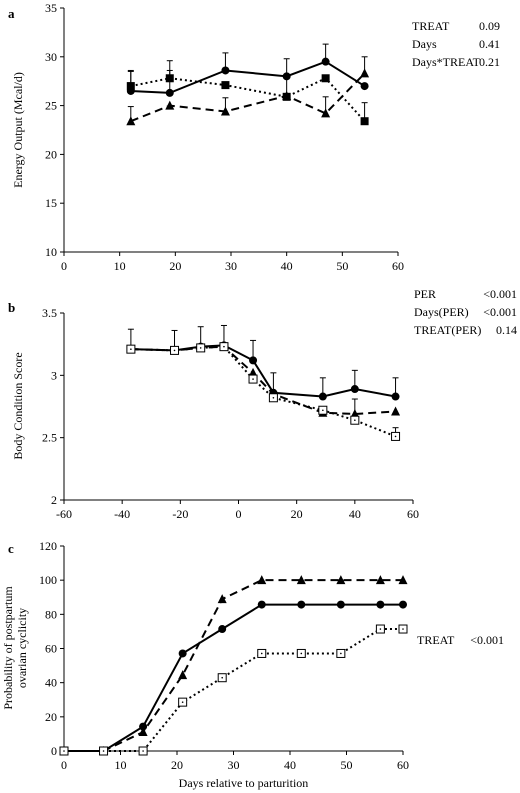  What do you see at coordinates (51, 203) in the screenshot?
I see `y-tick-label: 15` at bounding box center [51, 203].